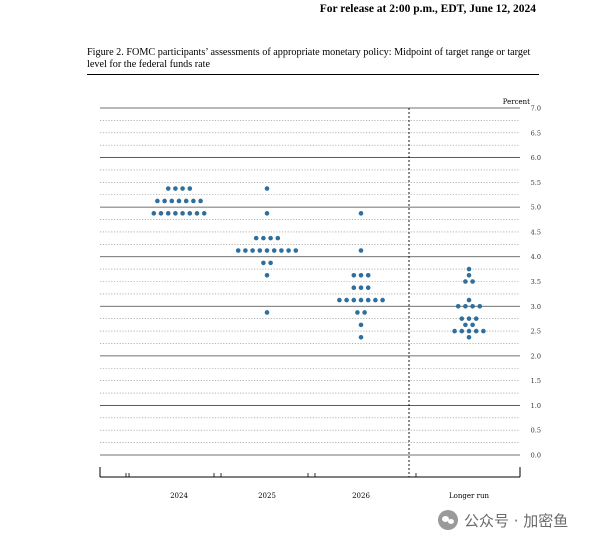 This screenshot has height=543, width=600. I want to click on watermark: 公众号 · 加密鱼, so click(503, 520).